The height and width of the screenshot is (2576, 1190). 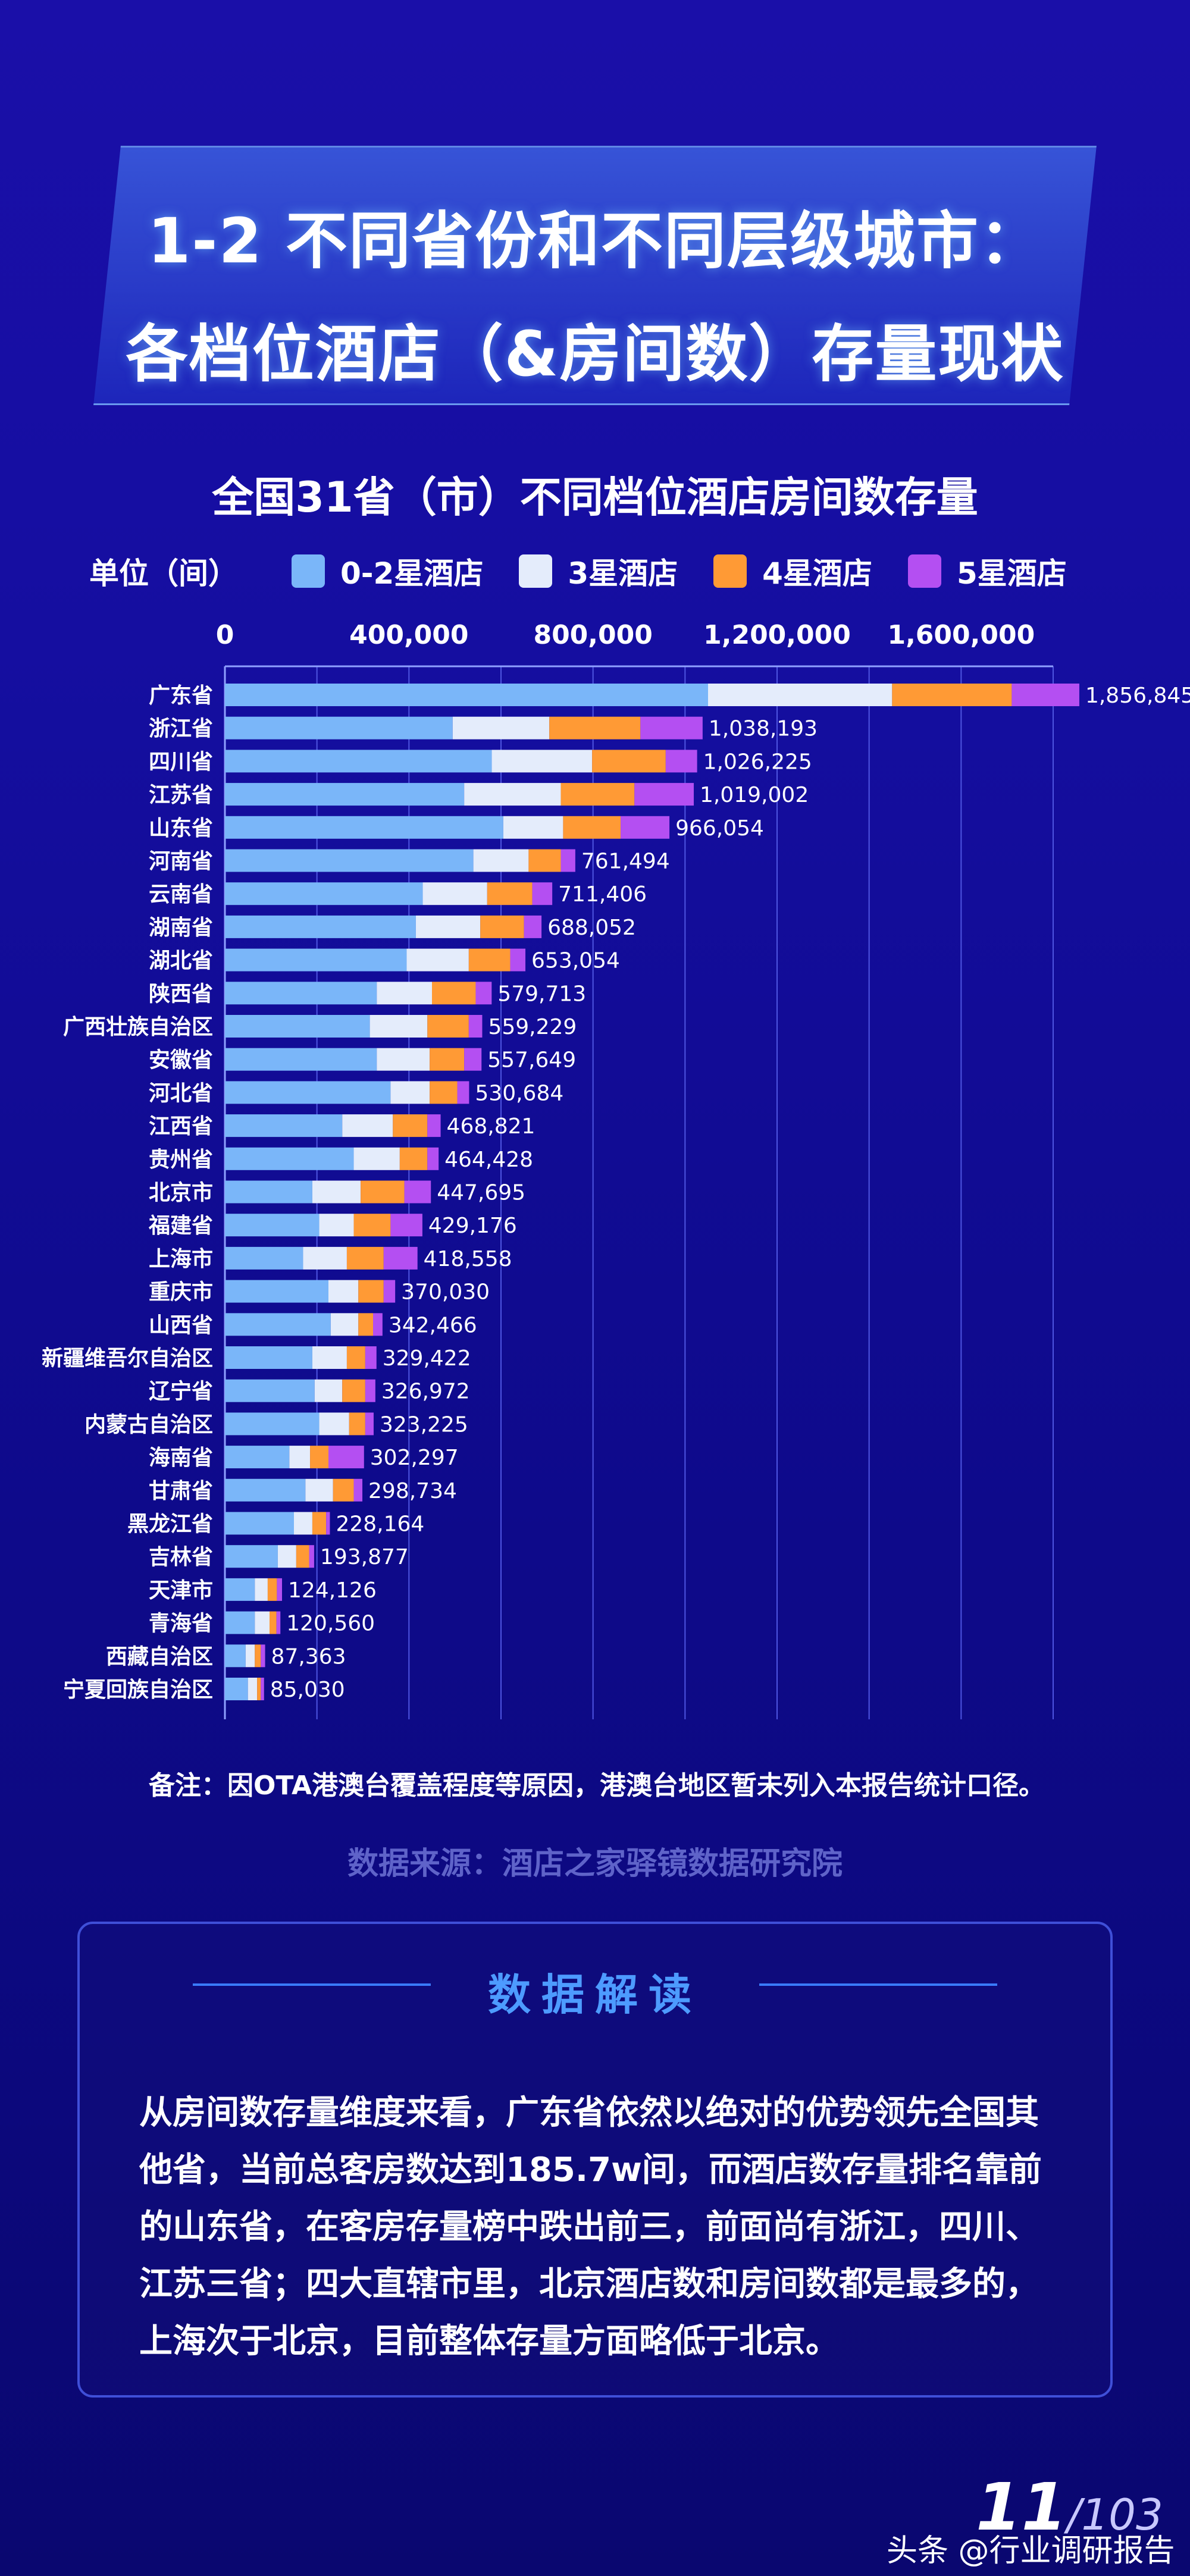 What do you see at coordinates (575, 961) in the screenshot?
I see `total-label: 653,054` at bounding box center [575, 961].